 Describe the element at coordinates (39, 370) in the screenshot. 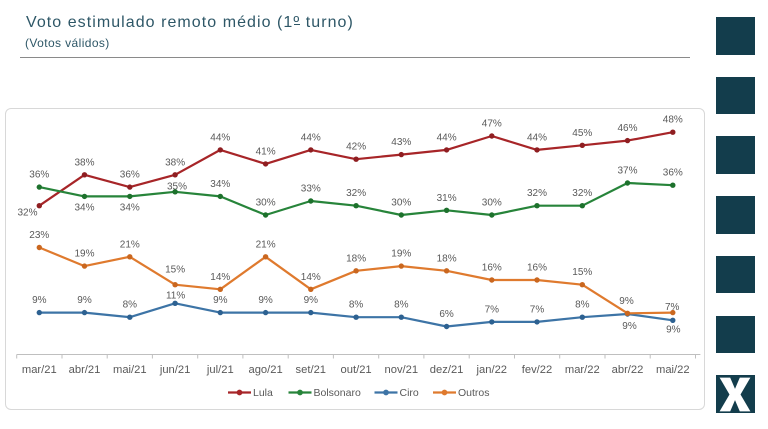

I see `svg-text: mar/21` at that location.